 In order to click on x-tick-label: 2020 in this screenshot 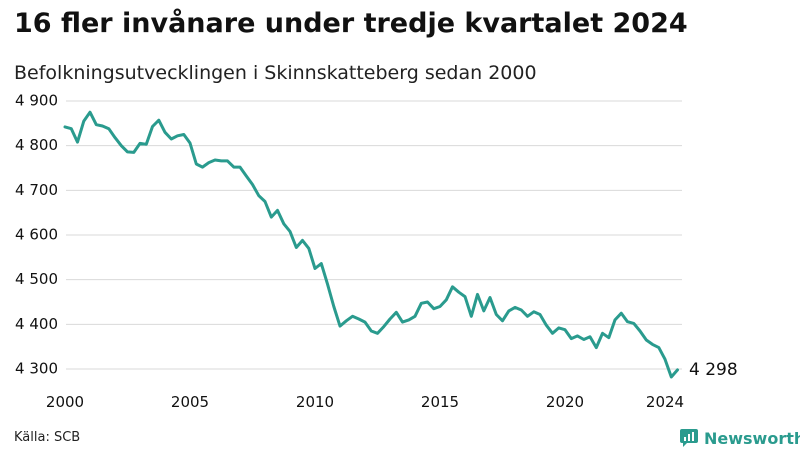, I will do `click(565, 402)`.